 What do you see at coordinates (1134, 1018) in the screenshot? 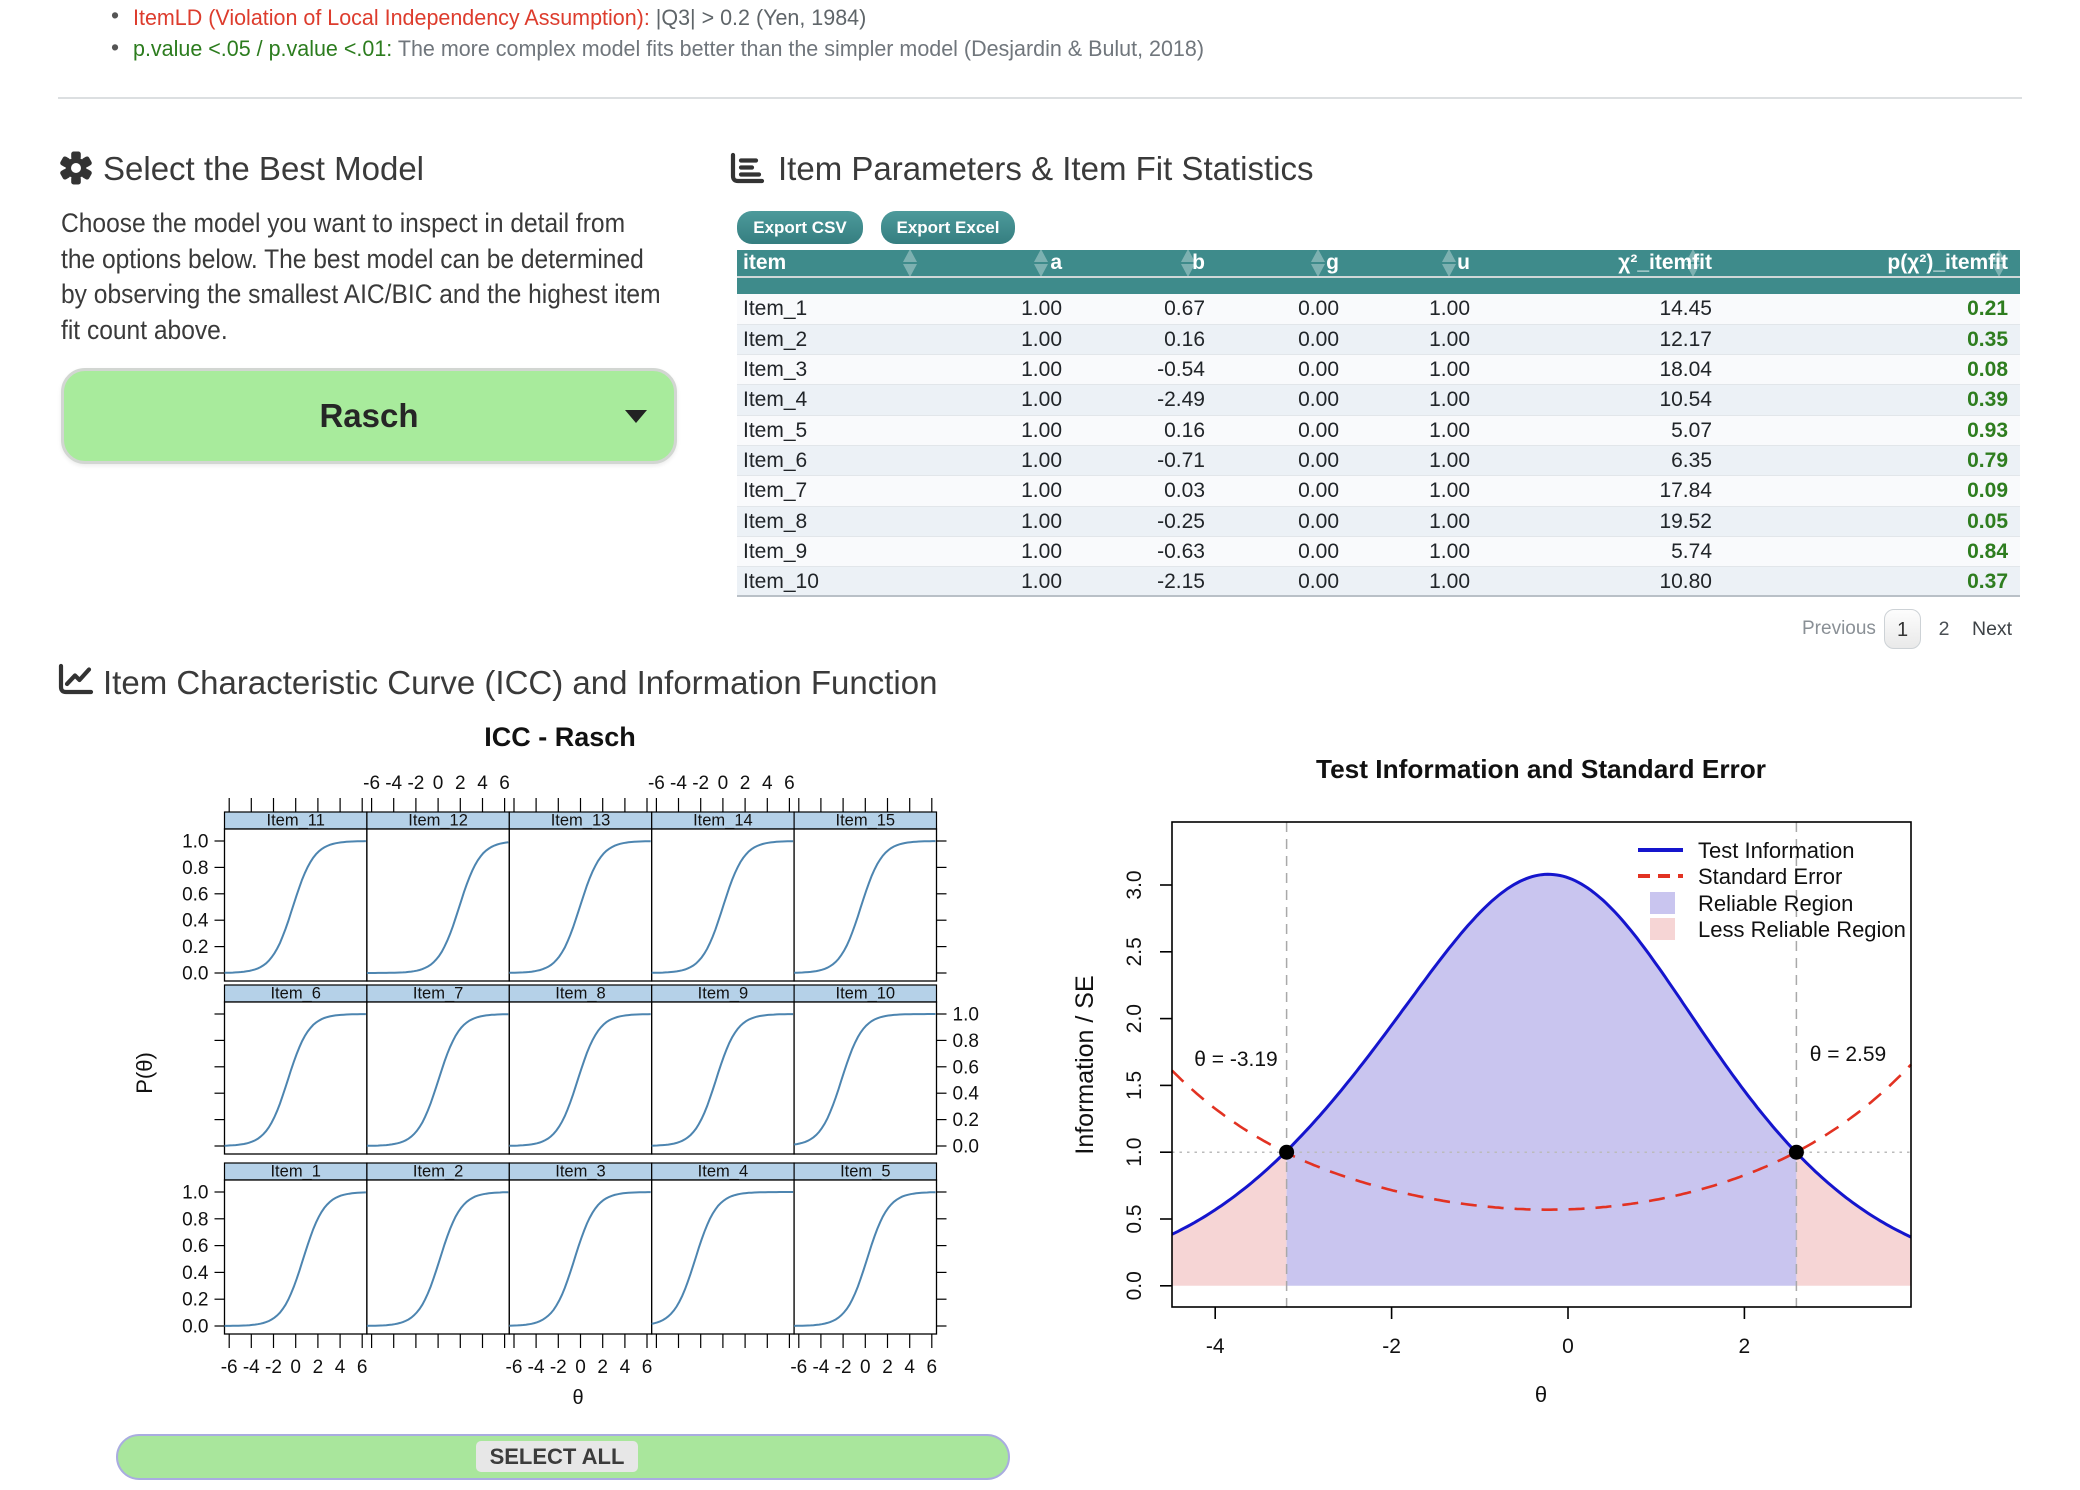
I see `svg-text: 2.0` at bounding box center [1134, 1018].